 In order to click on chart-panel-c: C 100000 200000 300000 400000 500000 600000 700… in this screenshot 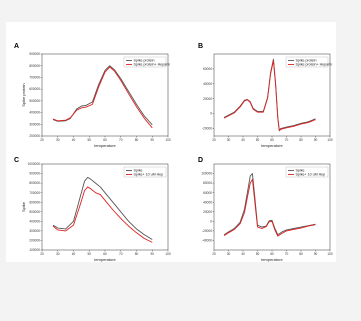, I will do `click(92, 209)`.